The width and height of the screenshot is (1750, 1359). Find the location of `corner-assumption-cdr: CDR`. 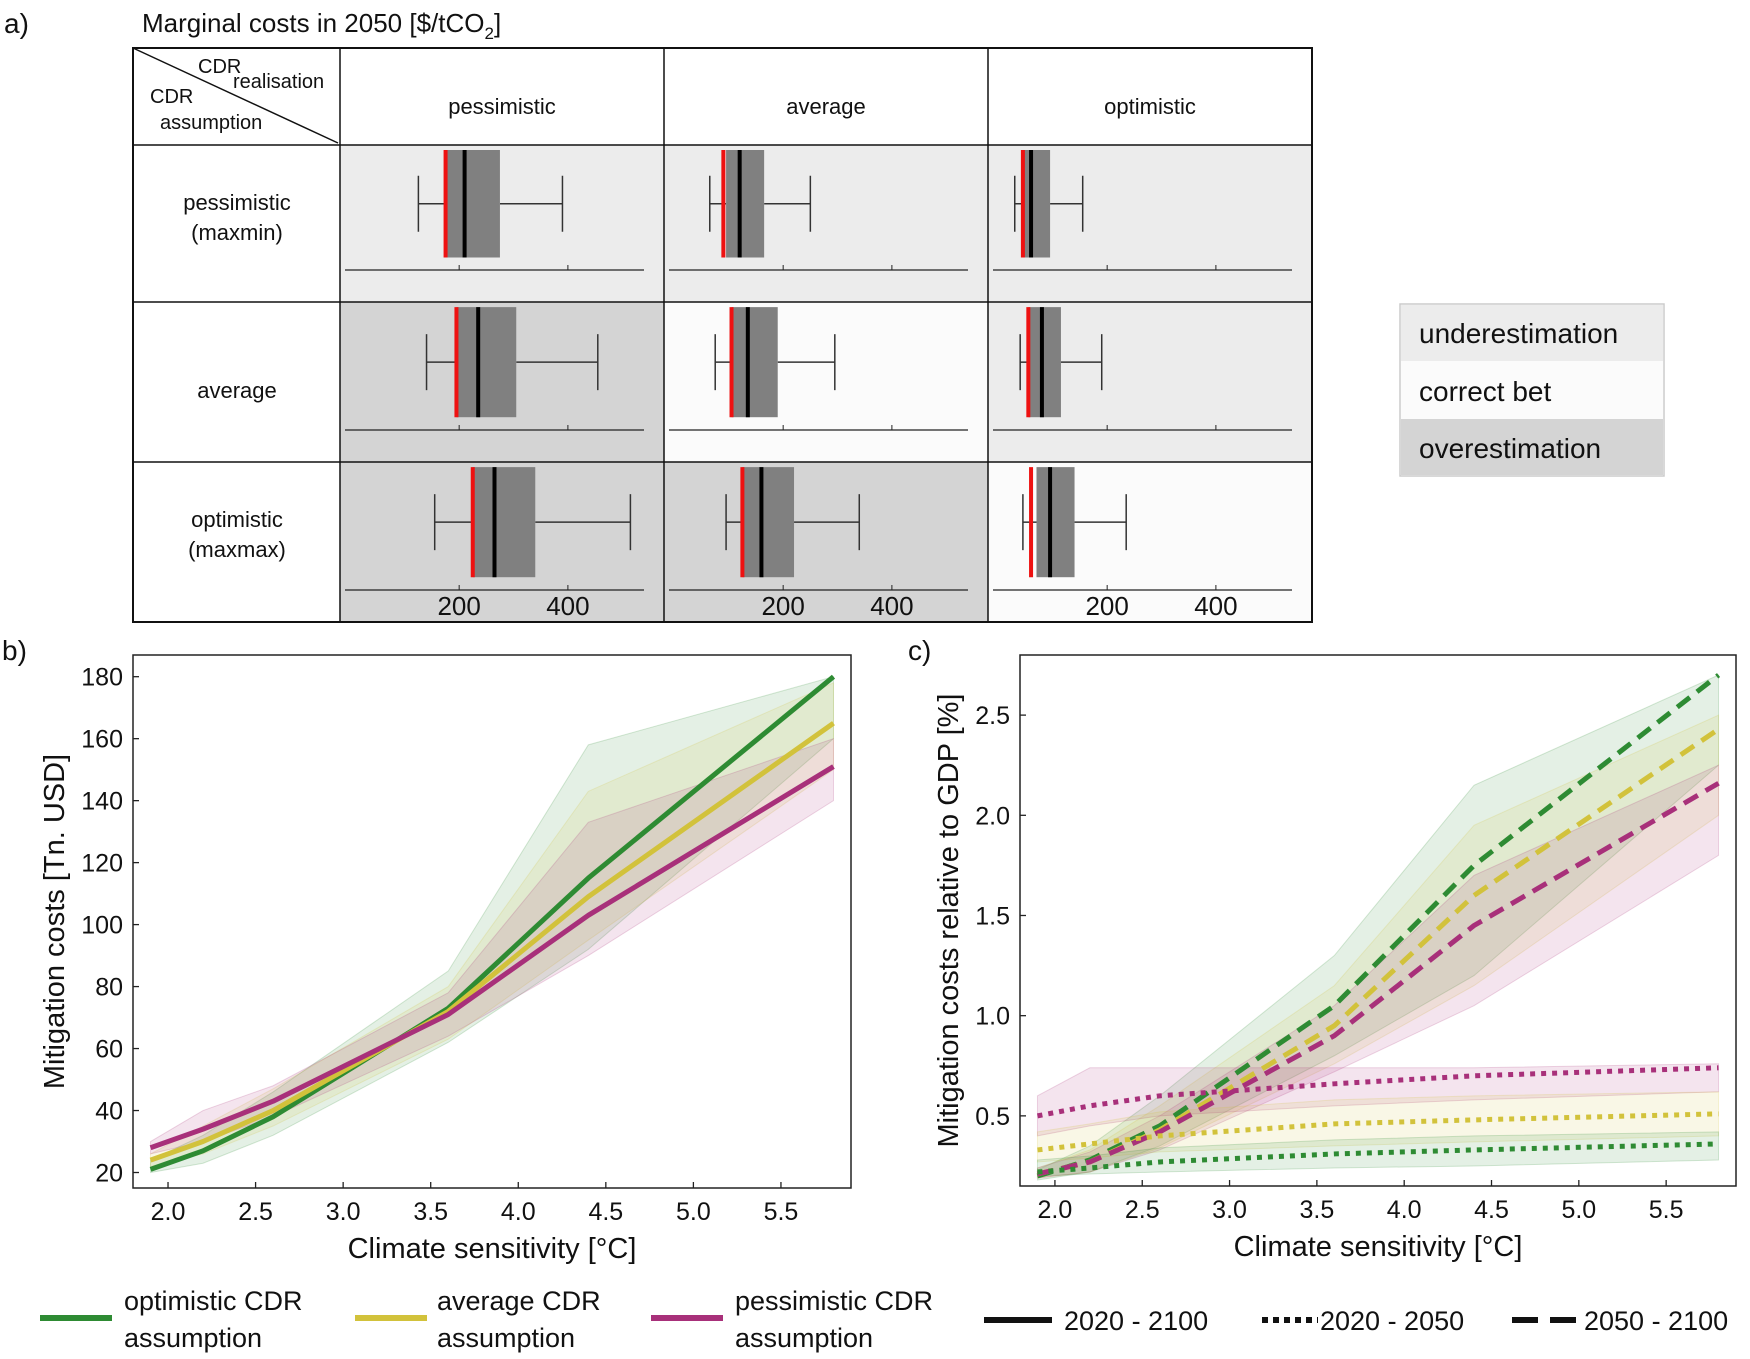

corner-assumption-cdr: CDR is located at coordinates (171, 97).